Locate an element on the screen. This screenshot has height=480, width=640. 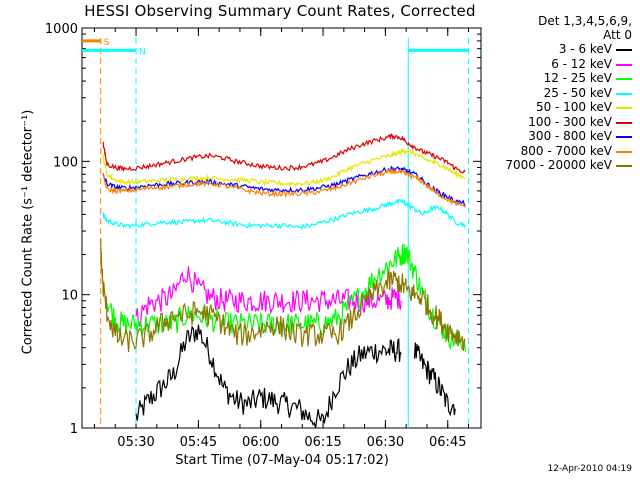
legend-entry: 300 - 800 keV is located at coordinates (561, 136).